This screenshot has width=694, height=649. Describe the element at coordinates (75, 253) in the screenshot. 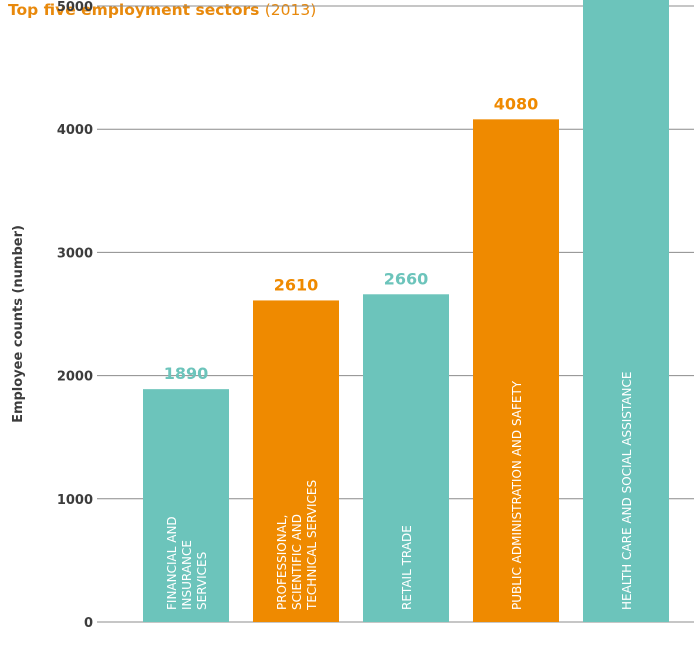

I see `y-tick-label: 3000` at that location.